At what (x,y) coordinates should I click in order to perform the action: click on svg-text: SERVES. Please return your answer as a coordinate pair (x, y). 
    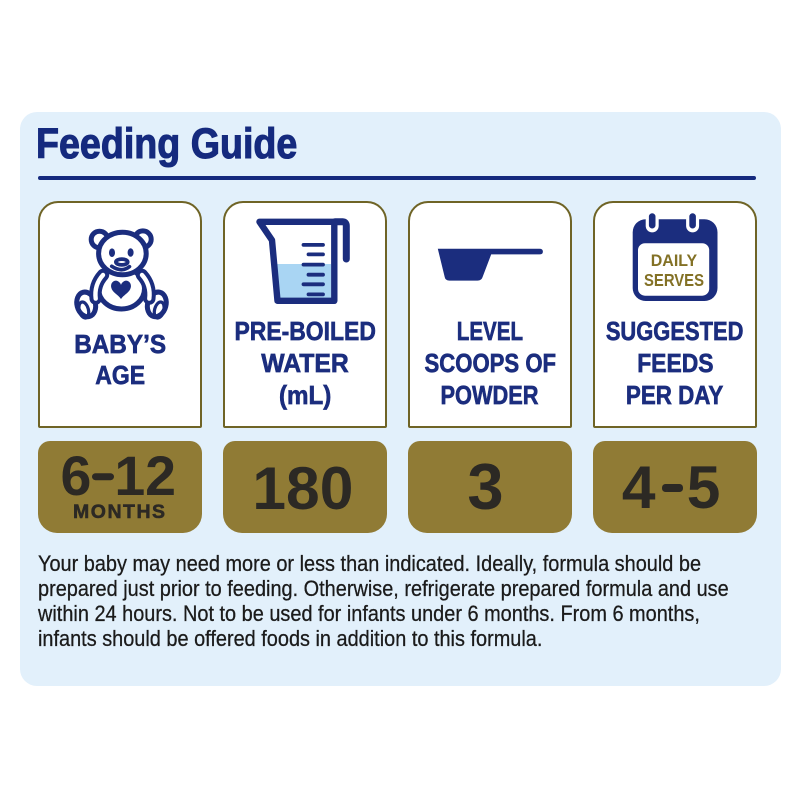
    Looking at the image, I should click on (674, 281).